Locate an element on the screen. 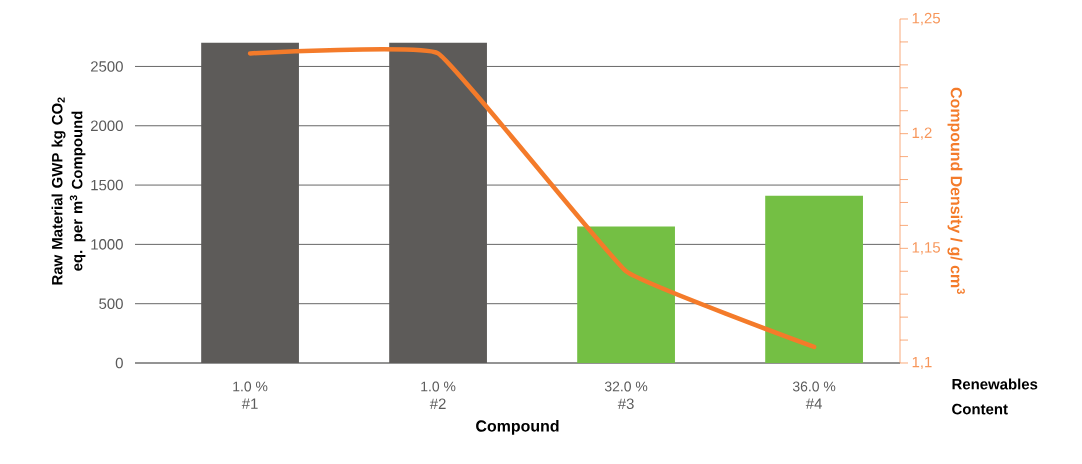 Image resolution: width=1082 pixels, height=464 pixels. y-tick-label: 500 is located at coordinates (111, 303).